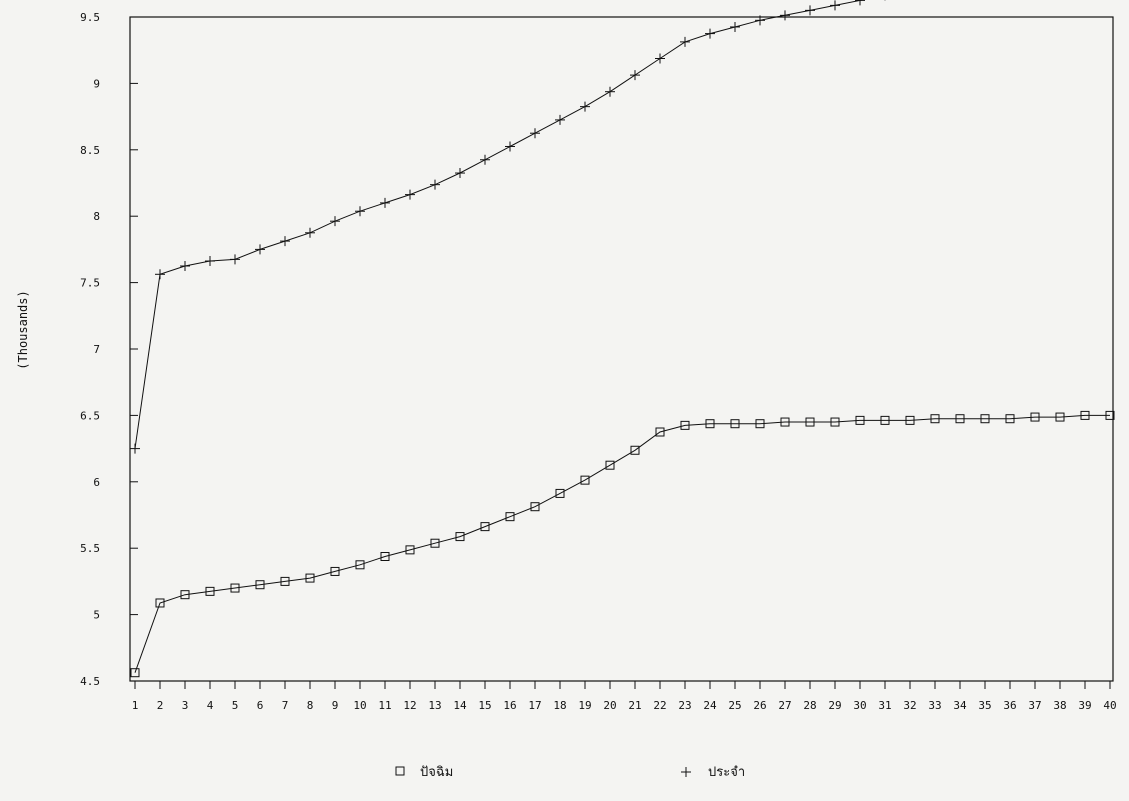 The width and height of the screenshot is (1129, 801). I want to click on x-tick-label: 22, so click(659, 705).